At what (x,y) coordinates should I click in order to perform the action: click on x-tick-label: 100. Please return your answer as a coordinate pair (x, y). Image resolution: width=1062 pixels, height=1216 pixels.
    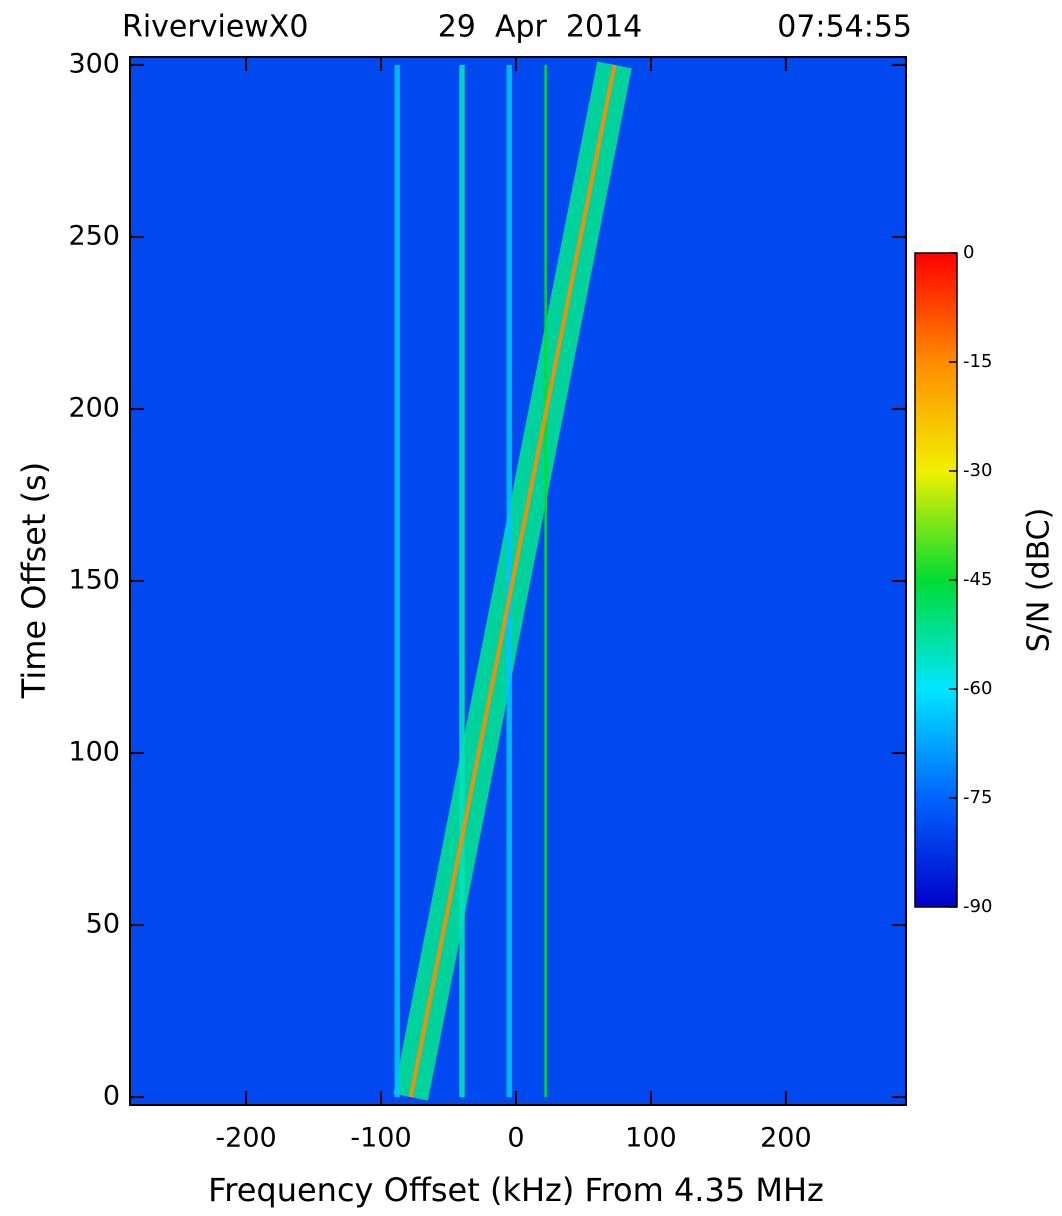
    Looking at the image, I should click on (651, 1138).